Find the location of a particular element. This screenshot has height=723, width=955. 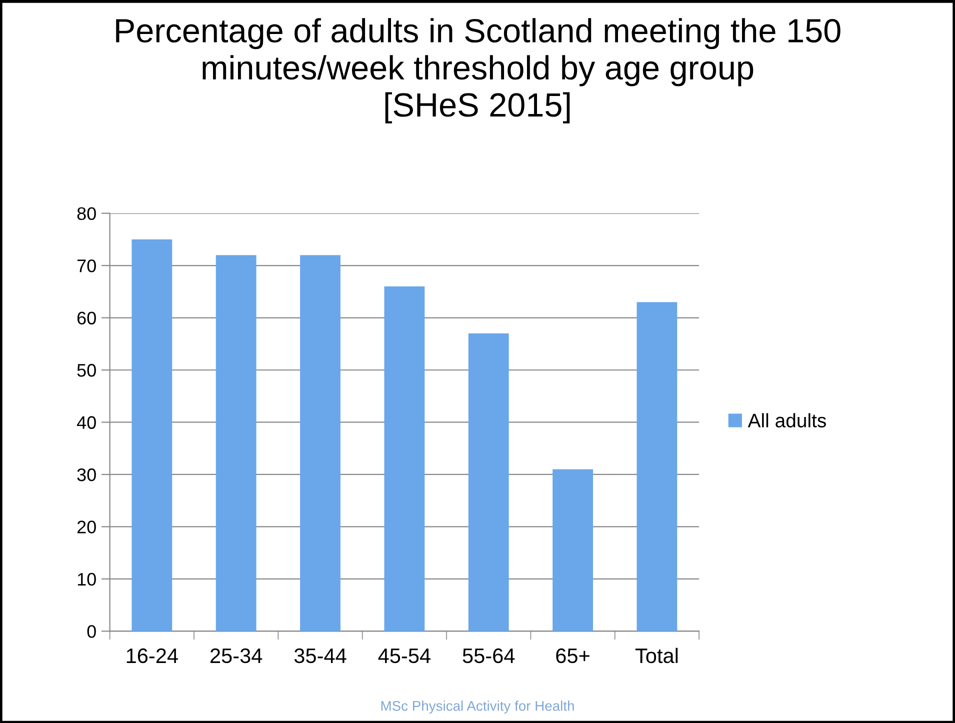

chart-title: Percentage of adults in Scotland meeting the 150 minutes/week threshold by age group [SHeS 2015] is located at coordinates (478, 71).